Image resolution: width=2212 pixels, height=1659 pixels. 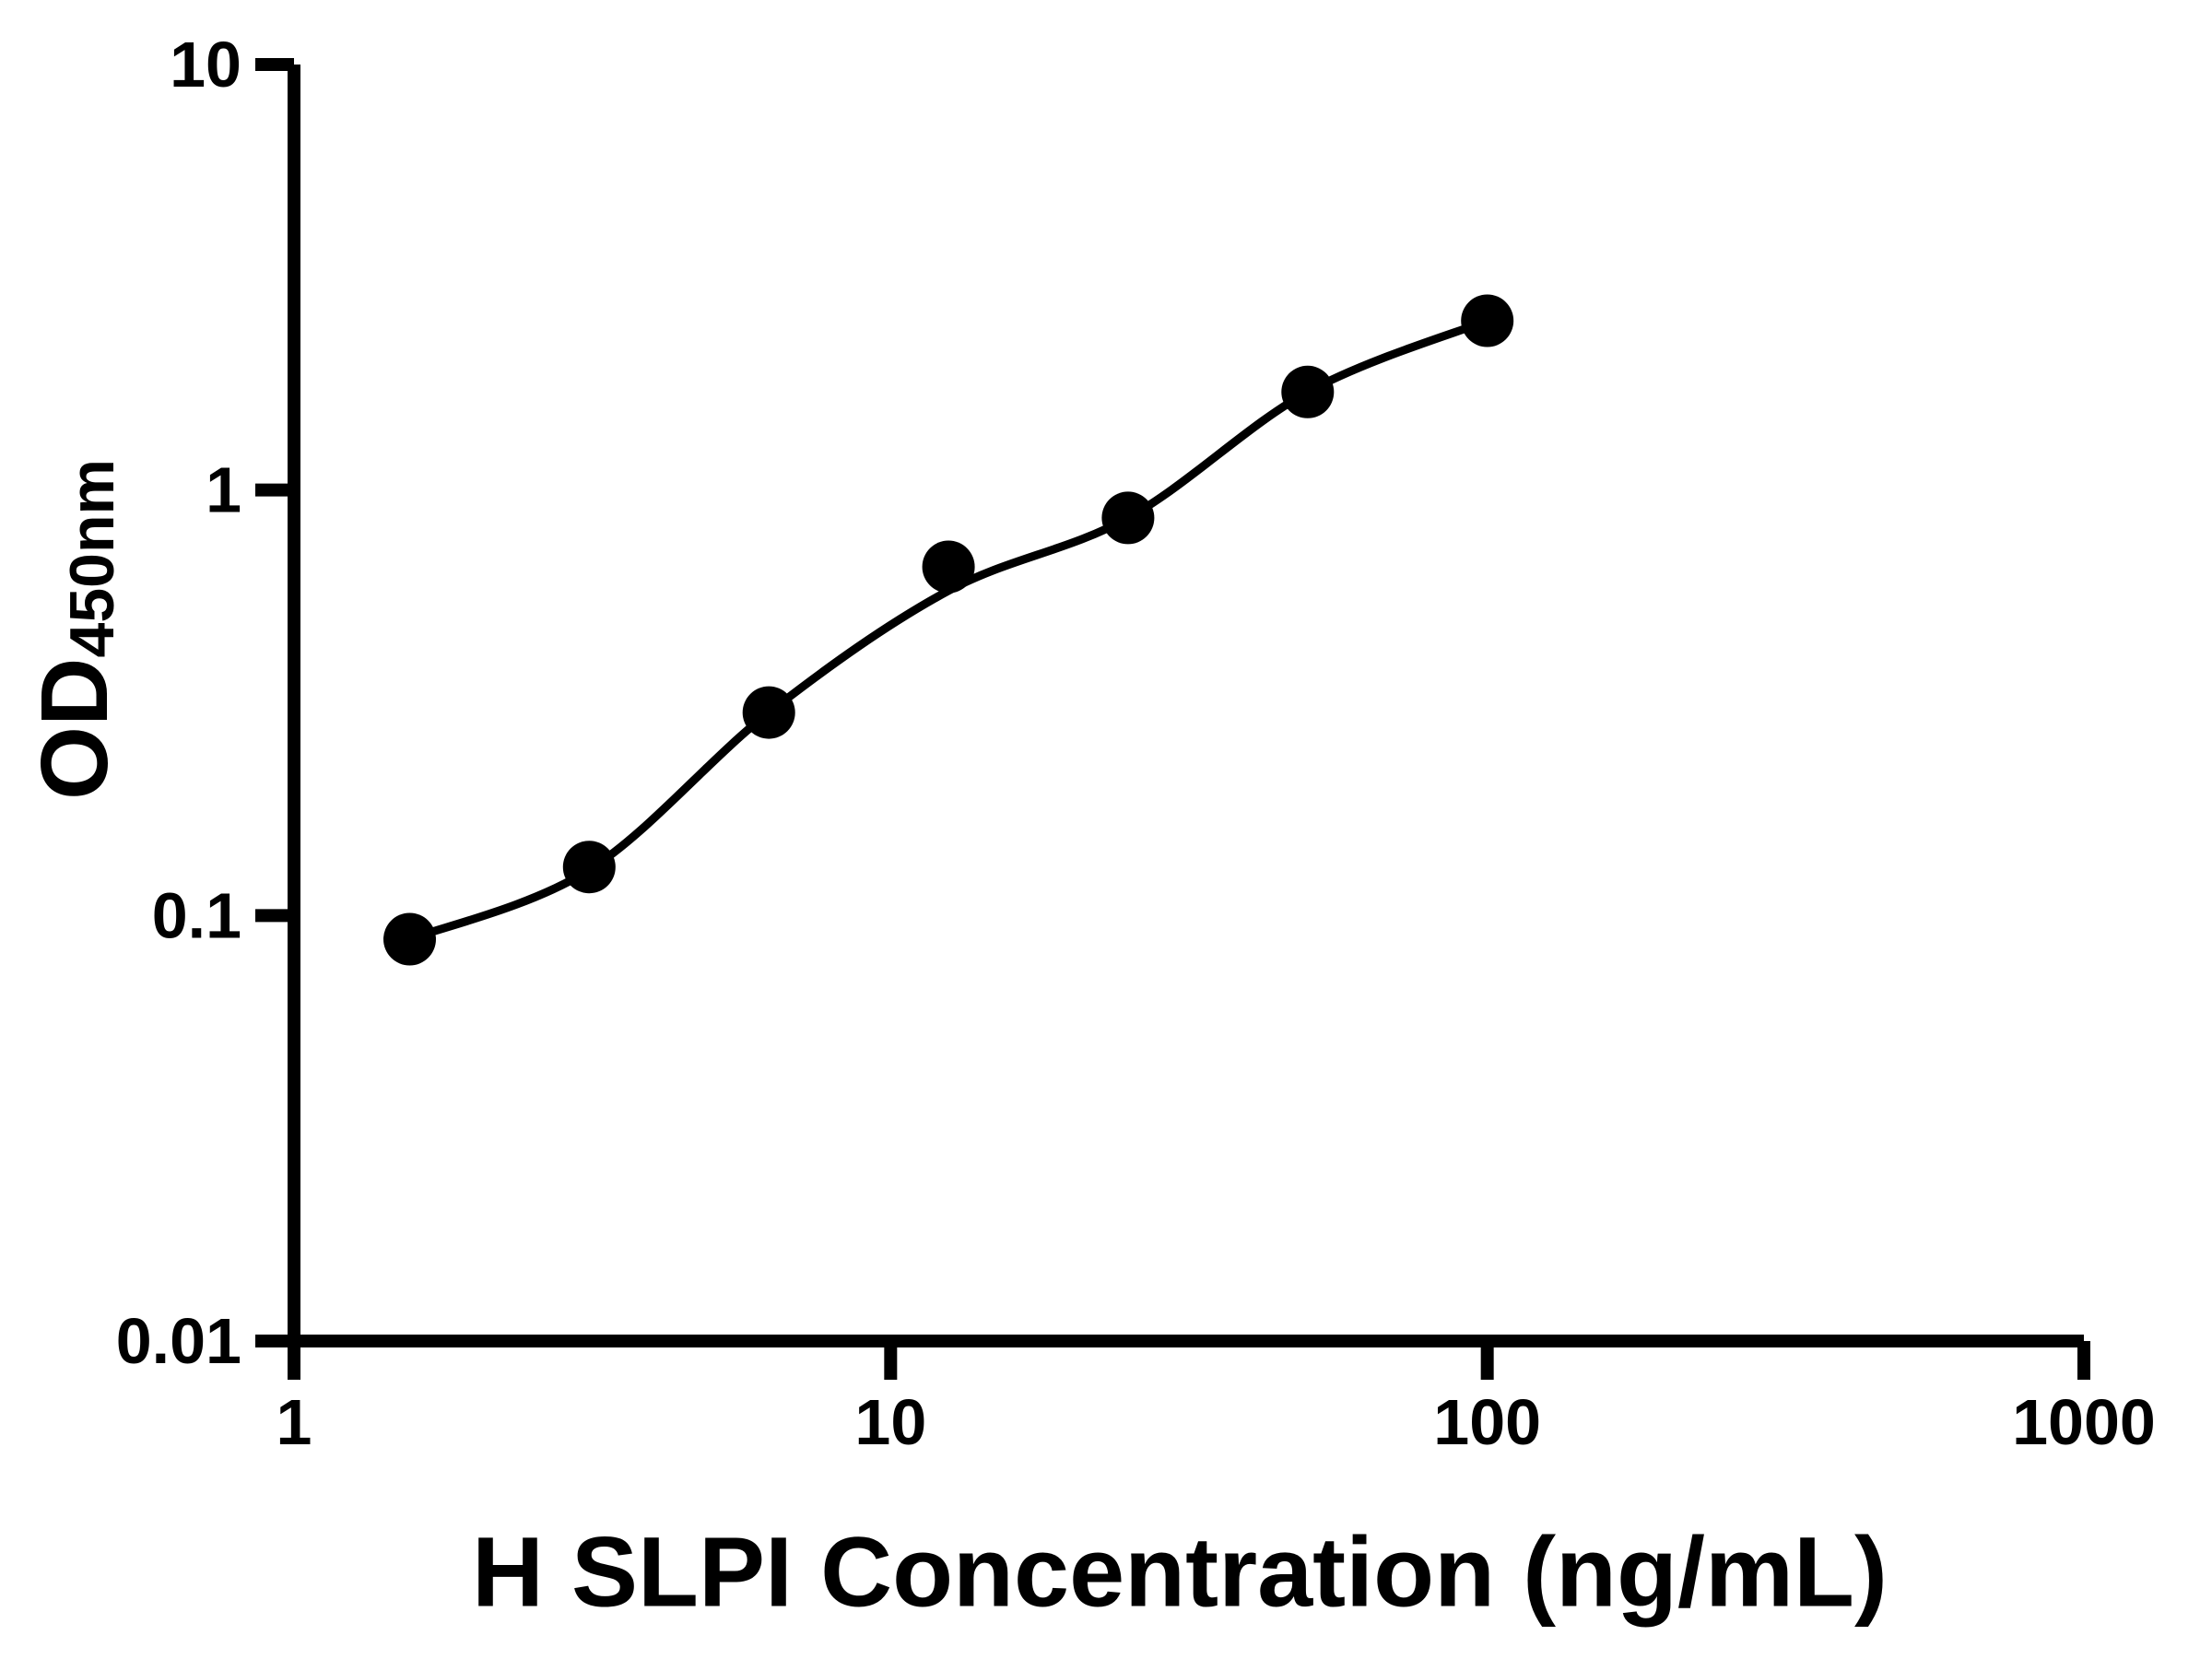 What do you see at coordinates (196, 915) in the screenshot?
I see `y-axis-tick-label: 0.1` at bounding box center [196, 915].